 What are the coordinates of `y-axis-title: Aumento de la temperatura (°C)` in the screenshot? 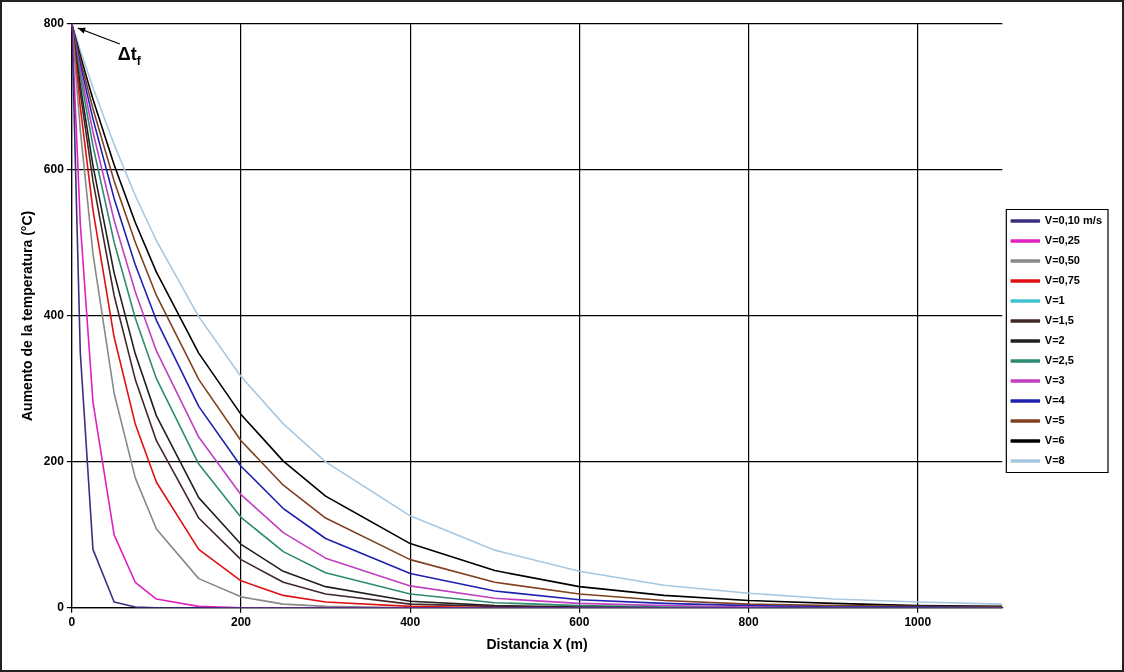 It's located at (27, 315).